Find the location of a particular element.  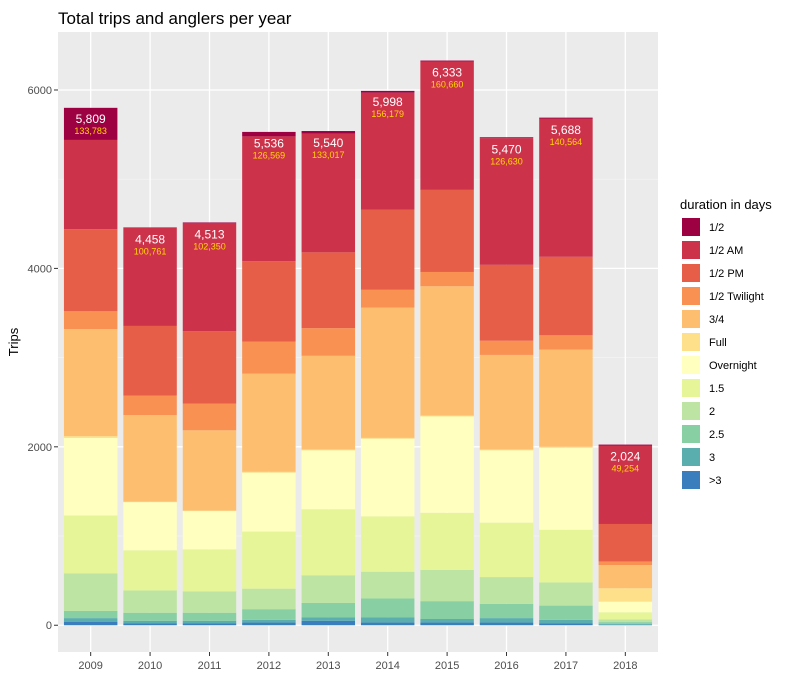

bar-segment-2011-1-2-PM is located at coordinates (209, 367).